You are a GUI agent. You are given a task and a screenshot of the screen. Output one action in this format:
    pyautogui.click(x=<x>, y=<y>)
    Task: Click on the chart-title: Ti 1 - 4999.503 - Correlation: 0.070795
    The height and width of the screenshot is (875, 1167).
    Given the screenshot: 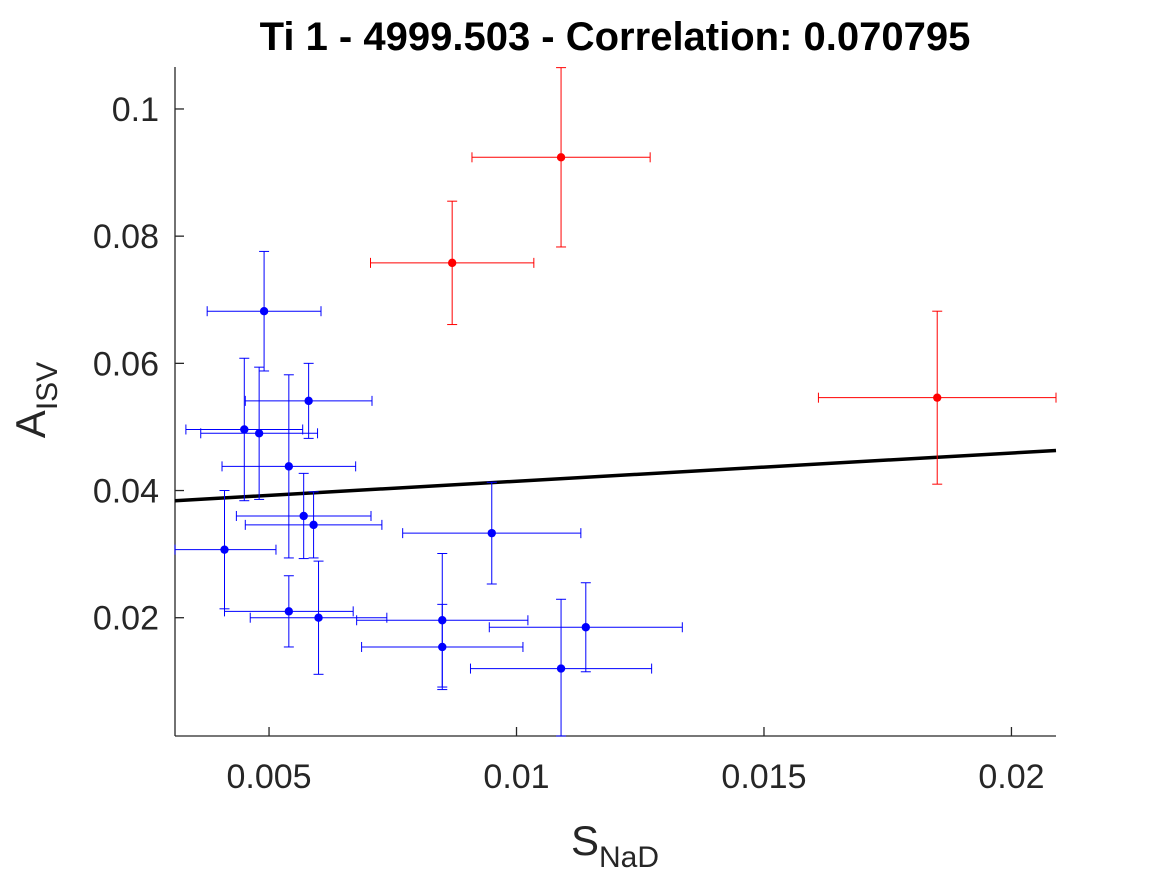 What is the action you would take?
    pyautogui.click(x=615, y=37)
    